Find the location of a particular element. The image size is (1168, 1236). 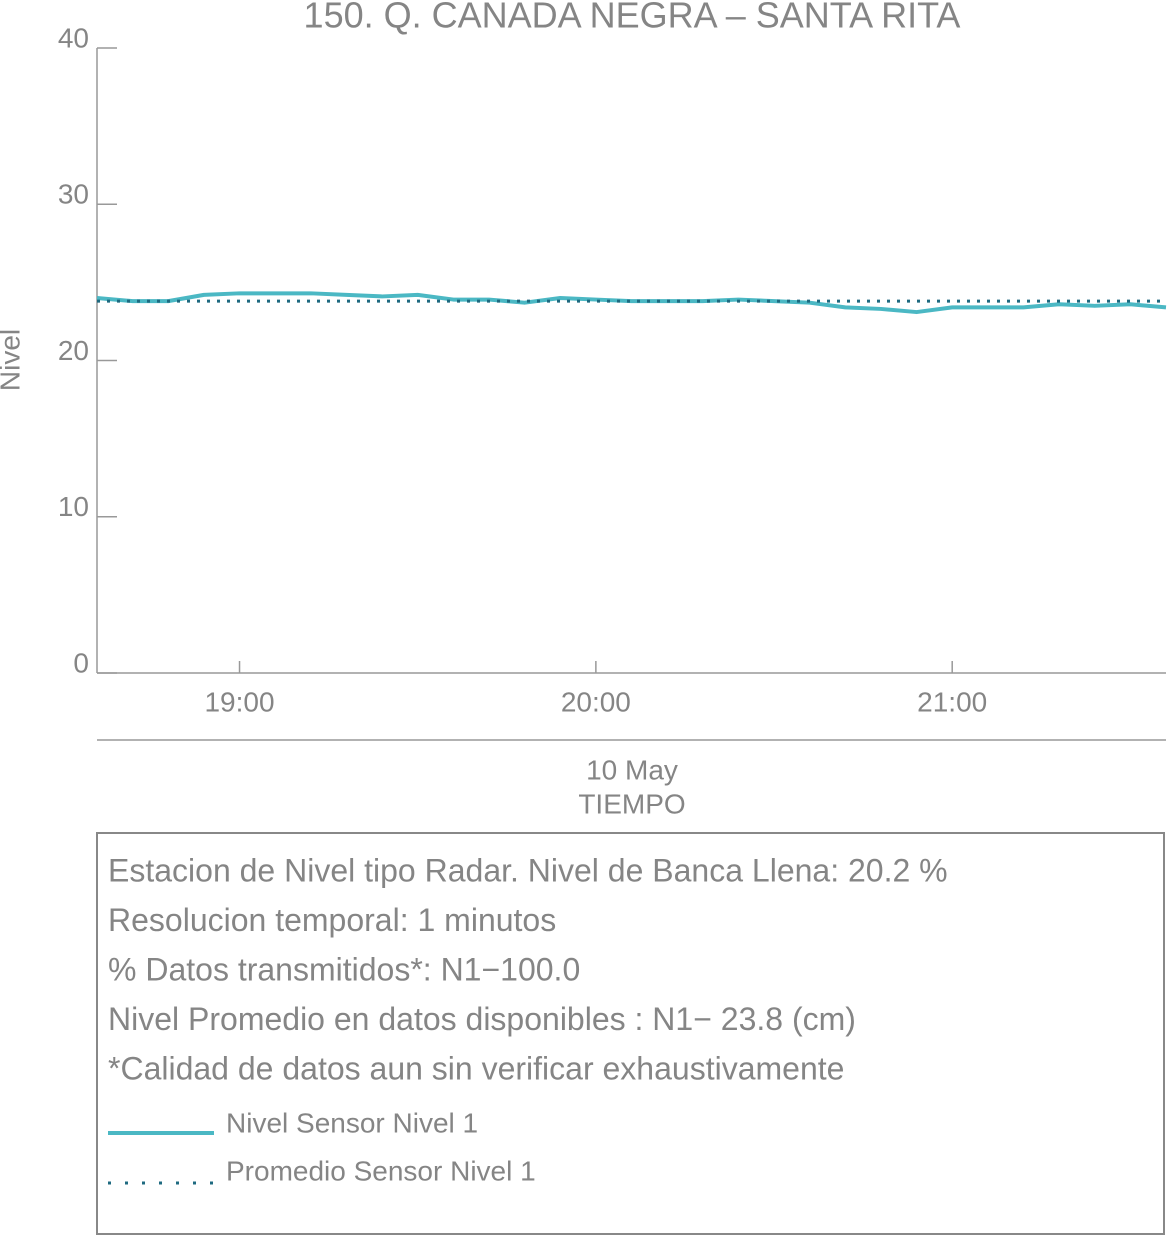

date-label: 10 May is located at coordinates (632, 769).